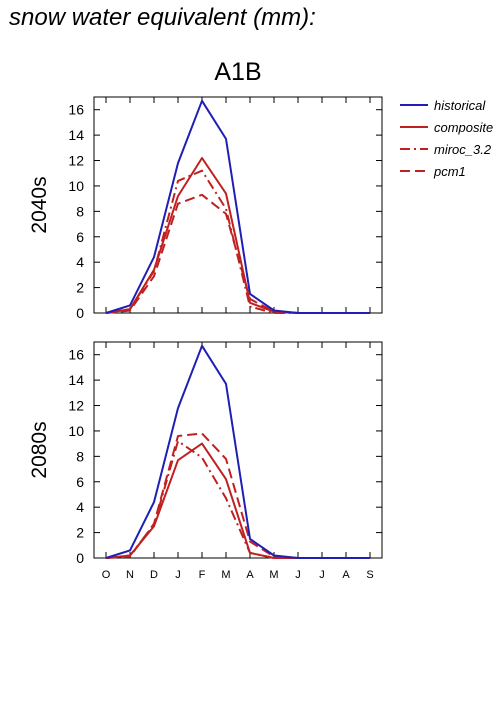 The image size is (501, 709). I want to click on panel-label: 2040s, so click(39, 204).